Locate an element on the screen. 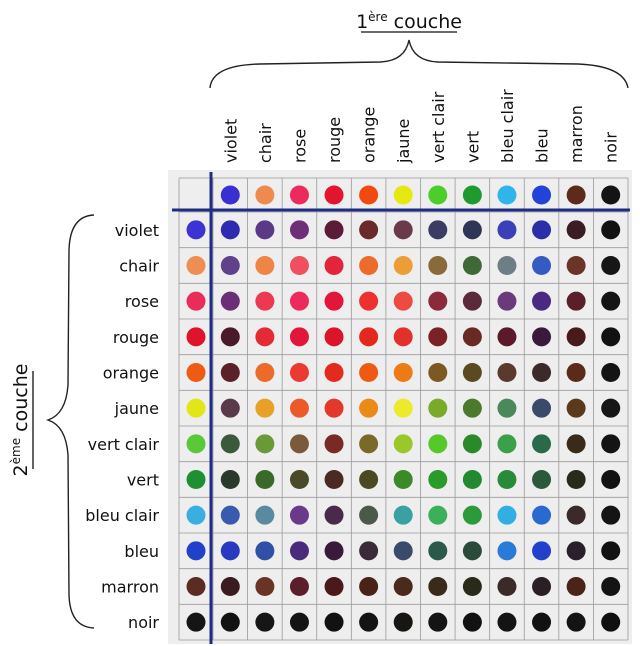 Image resolution: width=640 pixels, height=646 pixels. top-axis-title: 1ère couche is located at coordinates (409, 21).